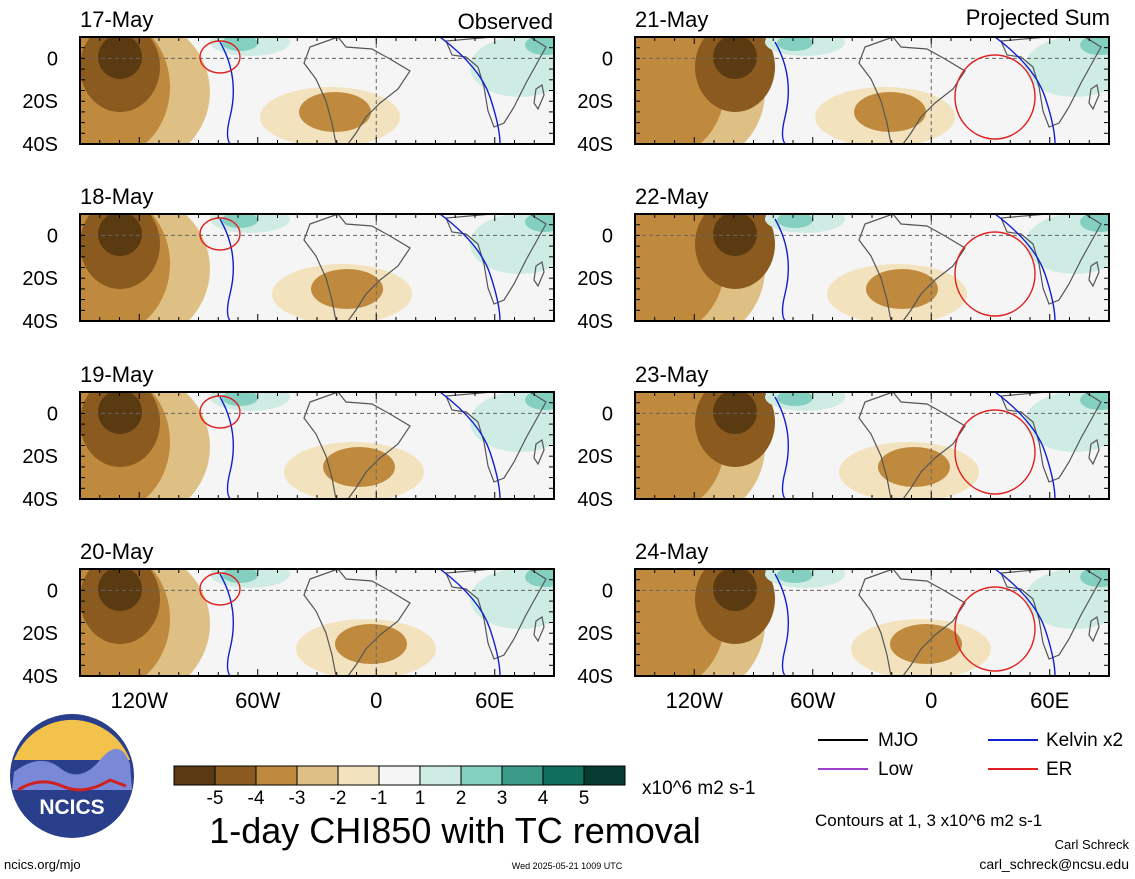 This screenshot has width=1135, height=879. I want to click on map-panel: 24-May 0 20S 40S 120W 60W 0 60E, so click(843, 626).